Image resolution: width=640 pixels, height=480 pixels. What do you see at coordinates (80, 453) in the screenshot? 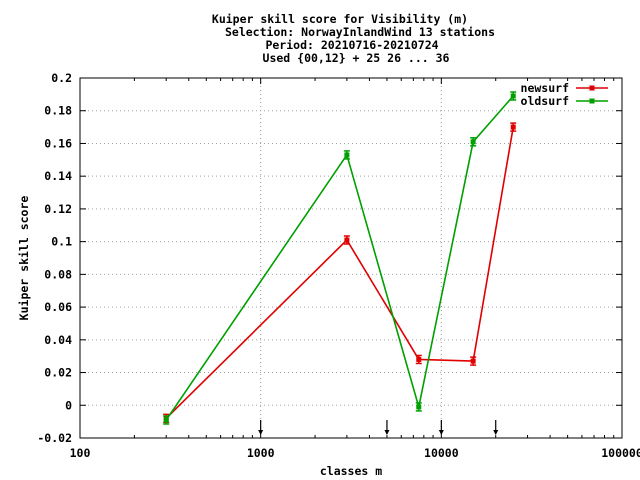
I see `x-tick-label: 100` at bounding box center [80, 453].